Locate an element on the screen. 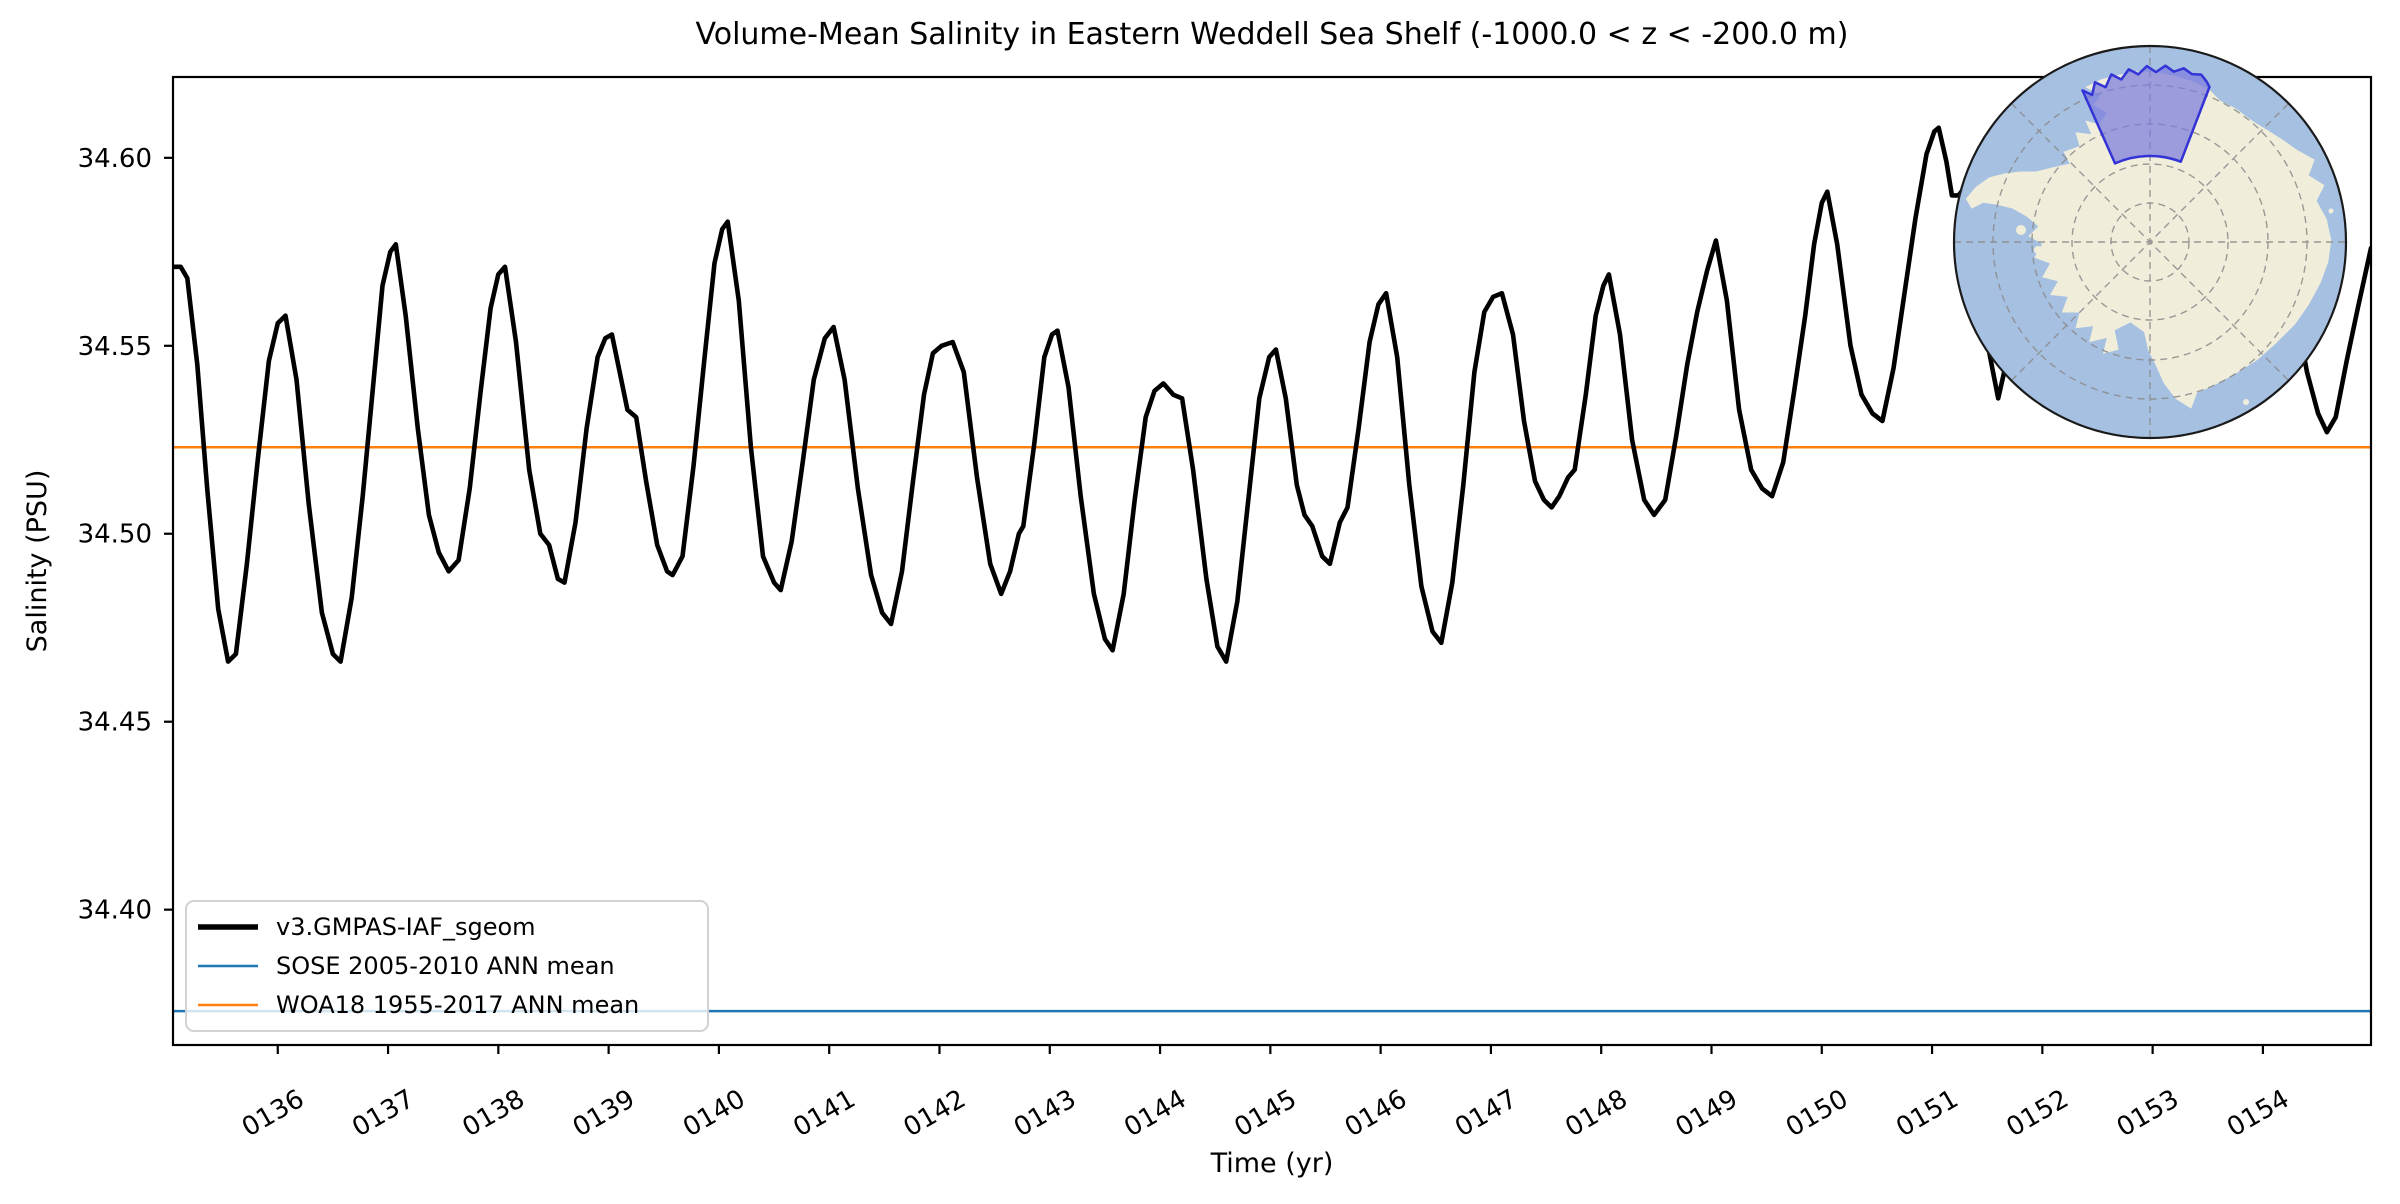 The height and width of the screenshot is (1204, 2400). x-tick-label: 0144 is located at coordinates (1155, 1113).